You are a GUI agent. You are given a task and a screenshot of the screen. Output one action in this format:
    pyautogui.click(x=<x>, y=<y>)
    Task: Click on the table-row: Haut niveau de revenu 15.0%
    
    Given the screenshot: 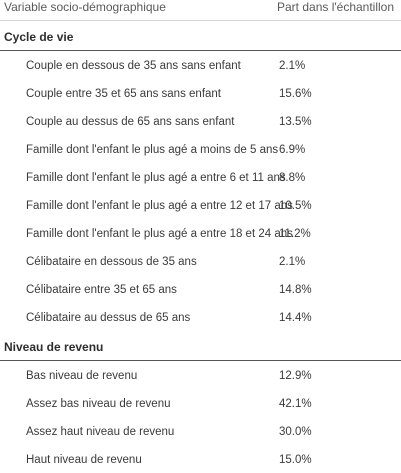 What is the action you would take?
    pyautogui.click(x=200, y=459)
    